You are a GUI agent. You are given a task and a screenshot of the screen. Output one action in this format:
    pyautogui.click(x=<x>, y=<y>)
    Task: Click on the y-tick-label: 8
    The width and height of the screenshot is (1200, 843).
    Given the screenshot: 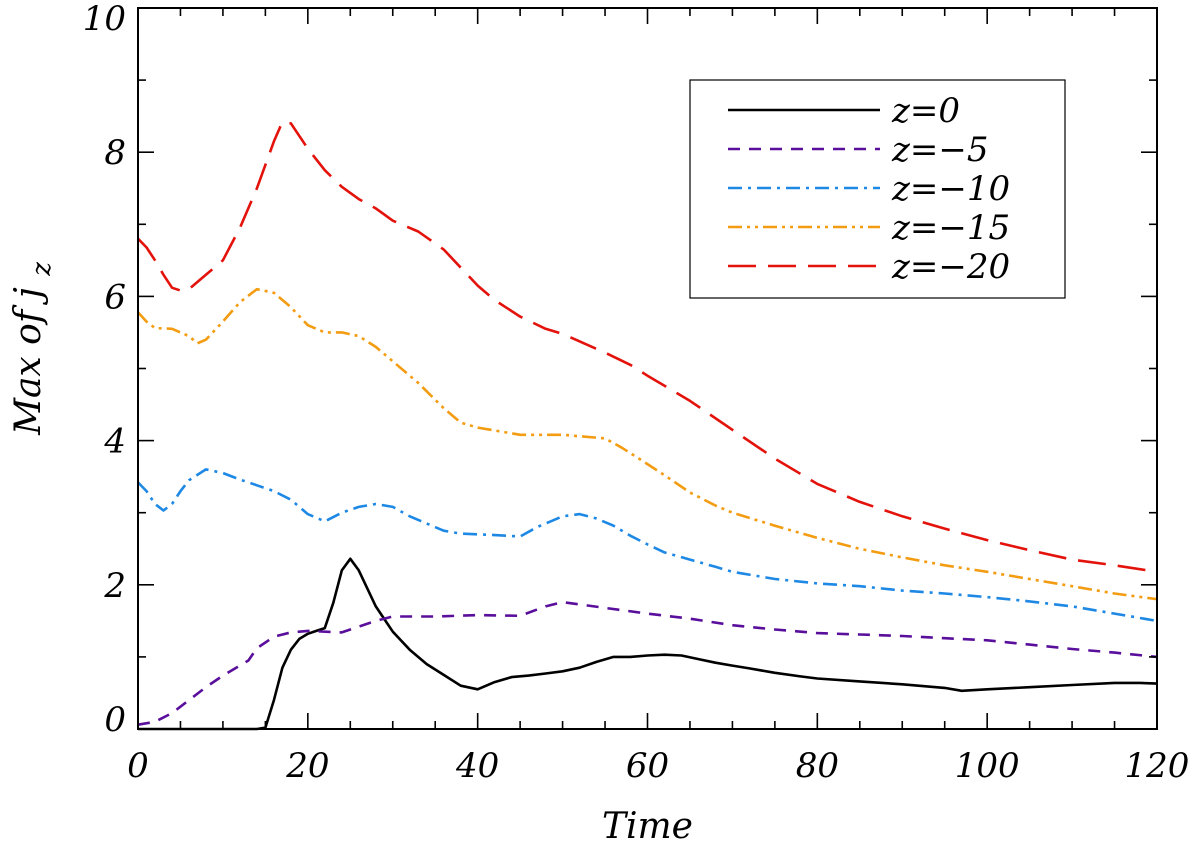 What is the action you would take?
    pyautogui.click(x=115, y=153)
    